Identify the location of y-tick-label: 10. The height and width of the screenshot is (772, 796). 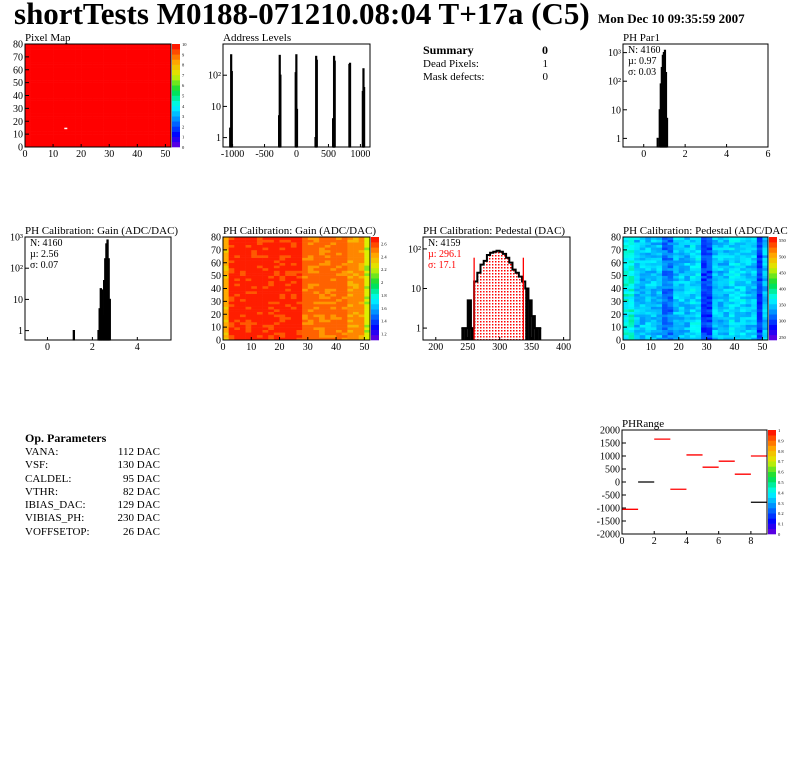
(18, 300).